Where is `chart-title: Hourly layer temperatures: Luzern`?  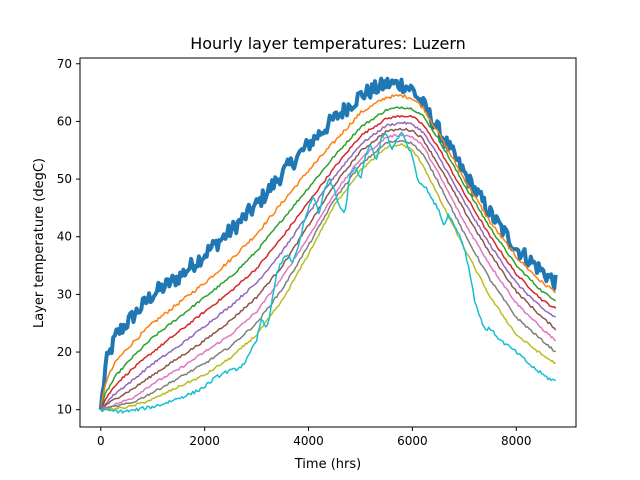 chart-title: Hourly layer temperatures: Luzern is located at coordinates (328, 43).